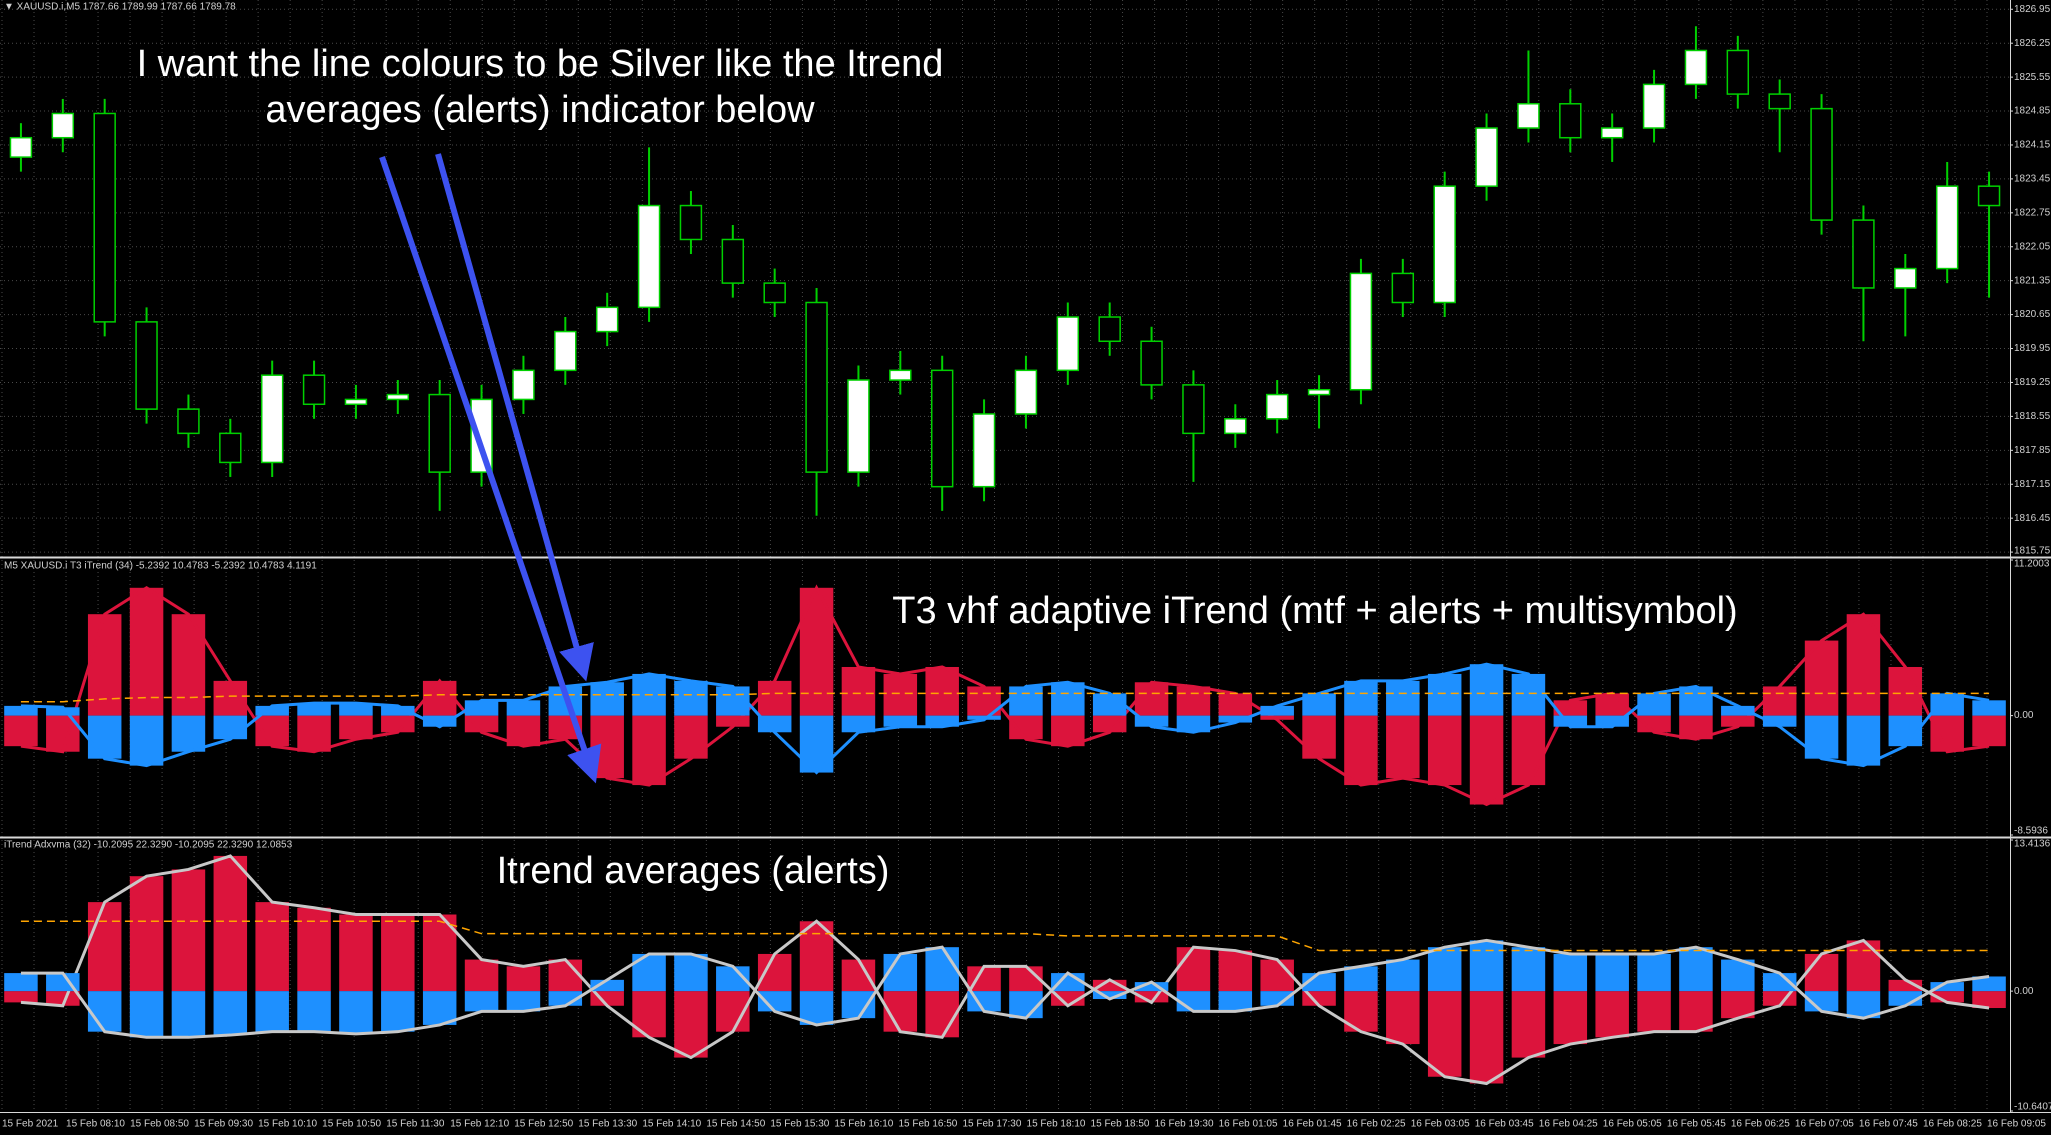 The height and width of the screenshot is (1135, 2051). Describe the element at coordinates (1005, 697) in the screenshot. I see `signal-line` at that location.